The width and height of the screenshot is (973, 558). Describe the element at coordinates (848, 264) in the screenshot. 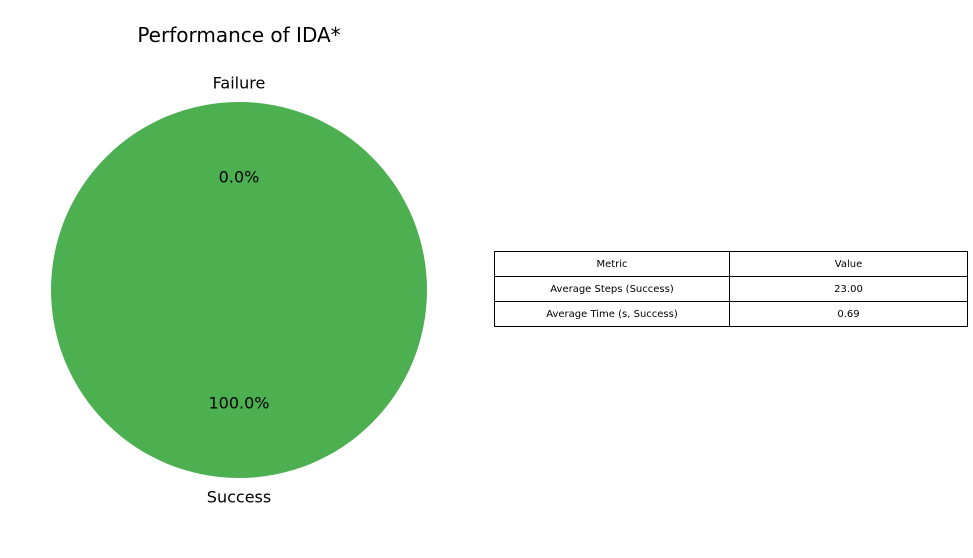

I see `table-header-value: Value` at that location.